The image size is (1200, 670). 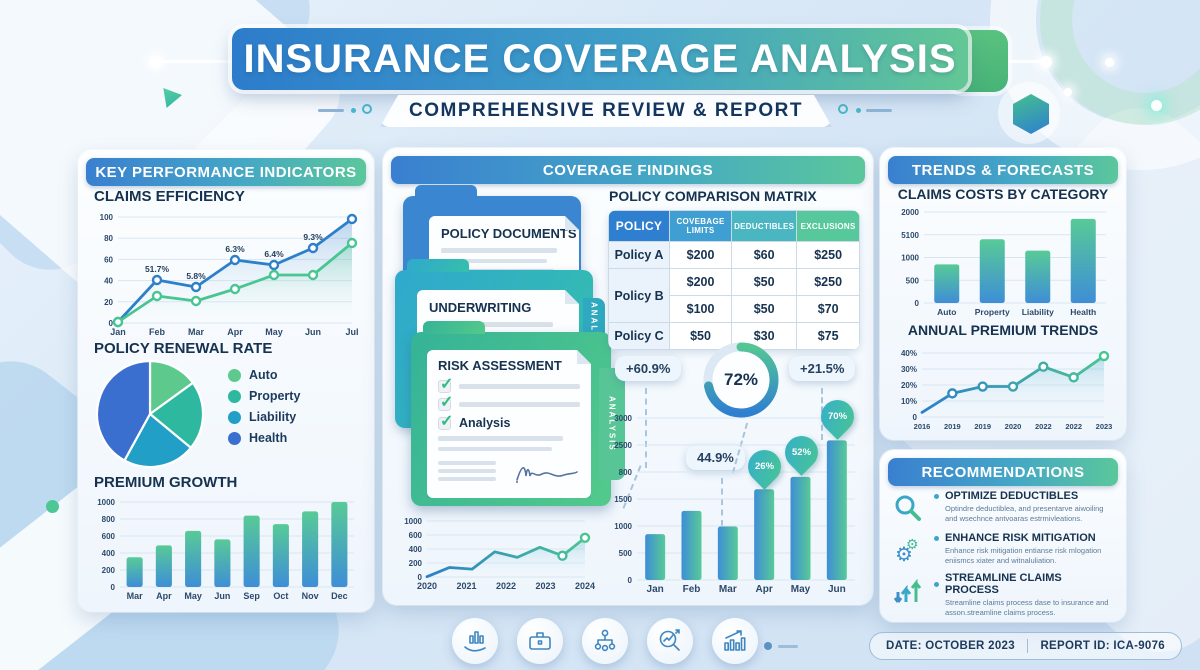 I want to click on y-tick: 10%, so click(x=909, y=401).